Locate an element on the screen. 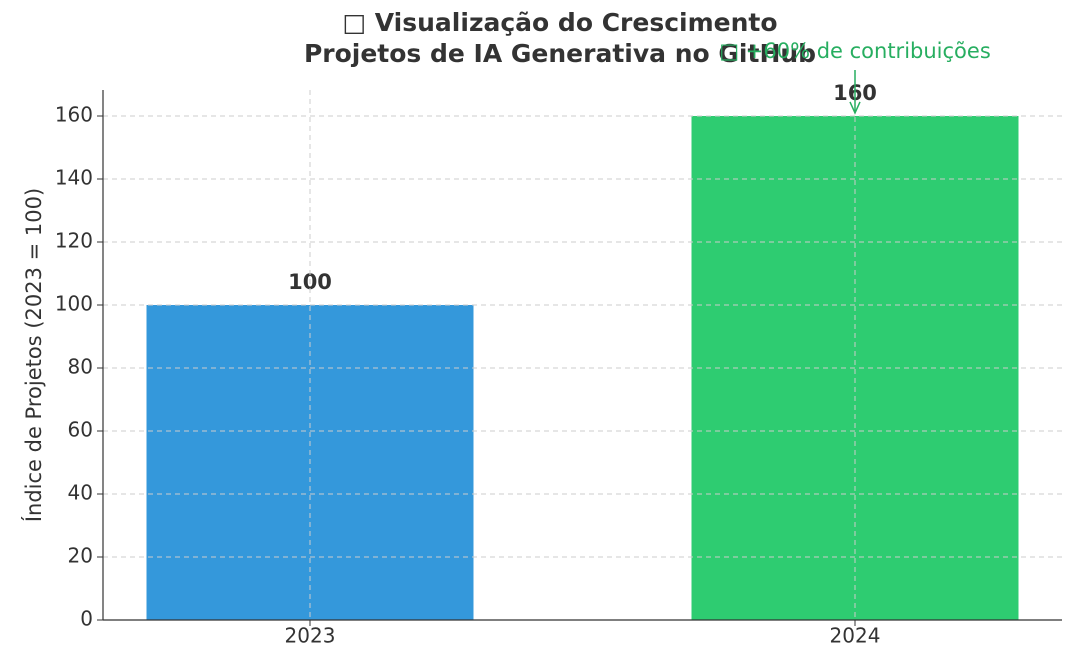 This screenshot has height=661, width=1080. annotation: □ +60% de contribuições is located at coordinates (855, 51).